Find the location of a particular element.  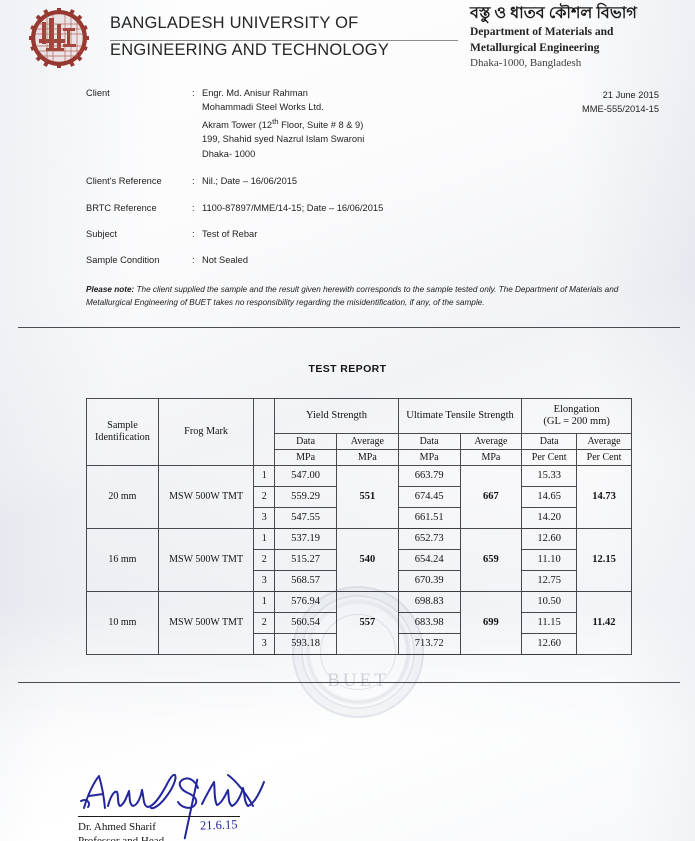

cell-uts-data: 674.45 is located at coordinates (429, 497).